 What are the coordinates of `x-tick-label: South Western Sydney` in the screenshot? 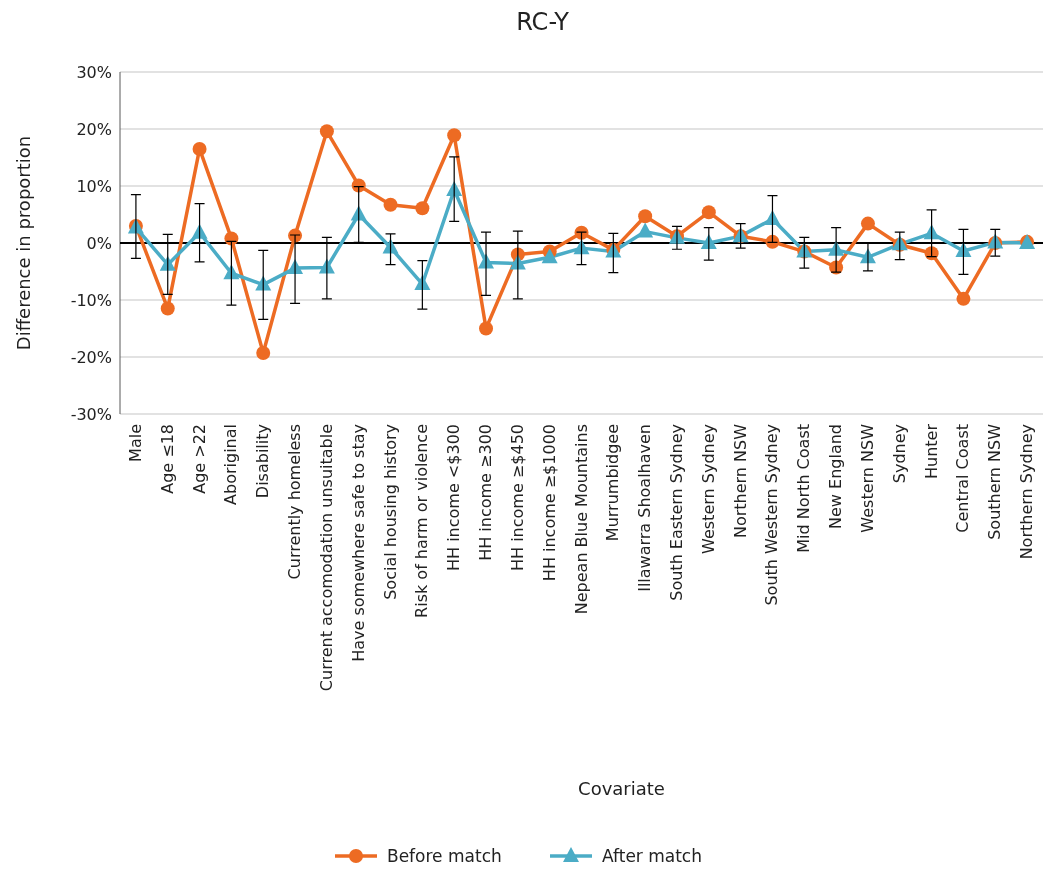 It's located at (772, 515).